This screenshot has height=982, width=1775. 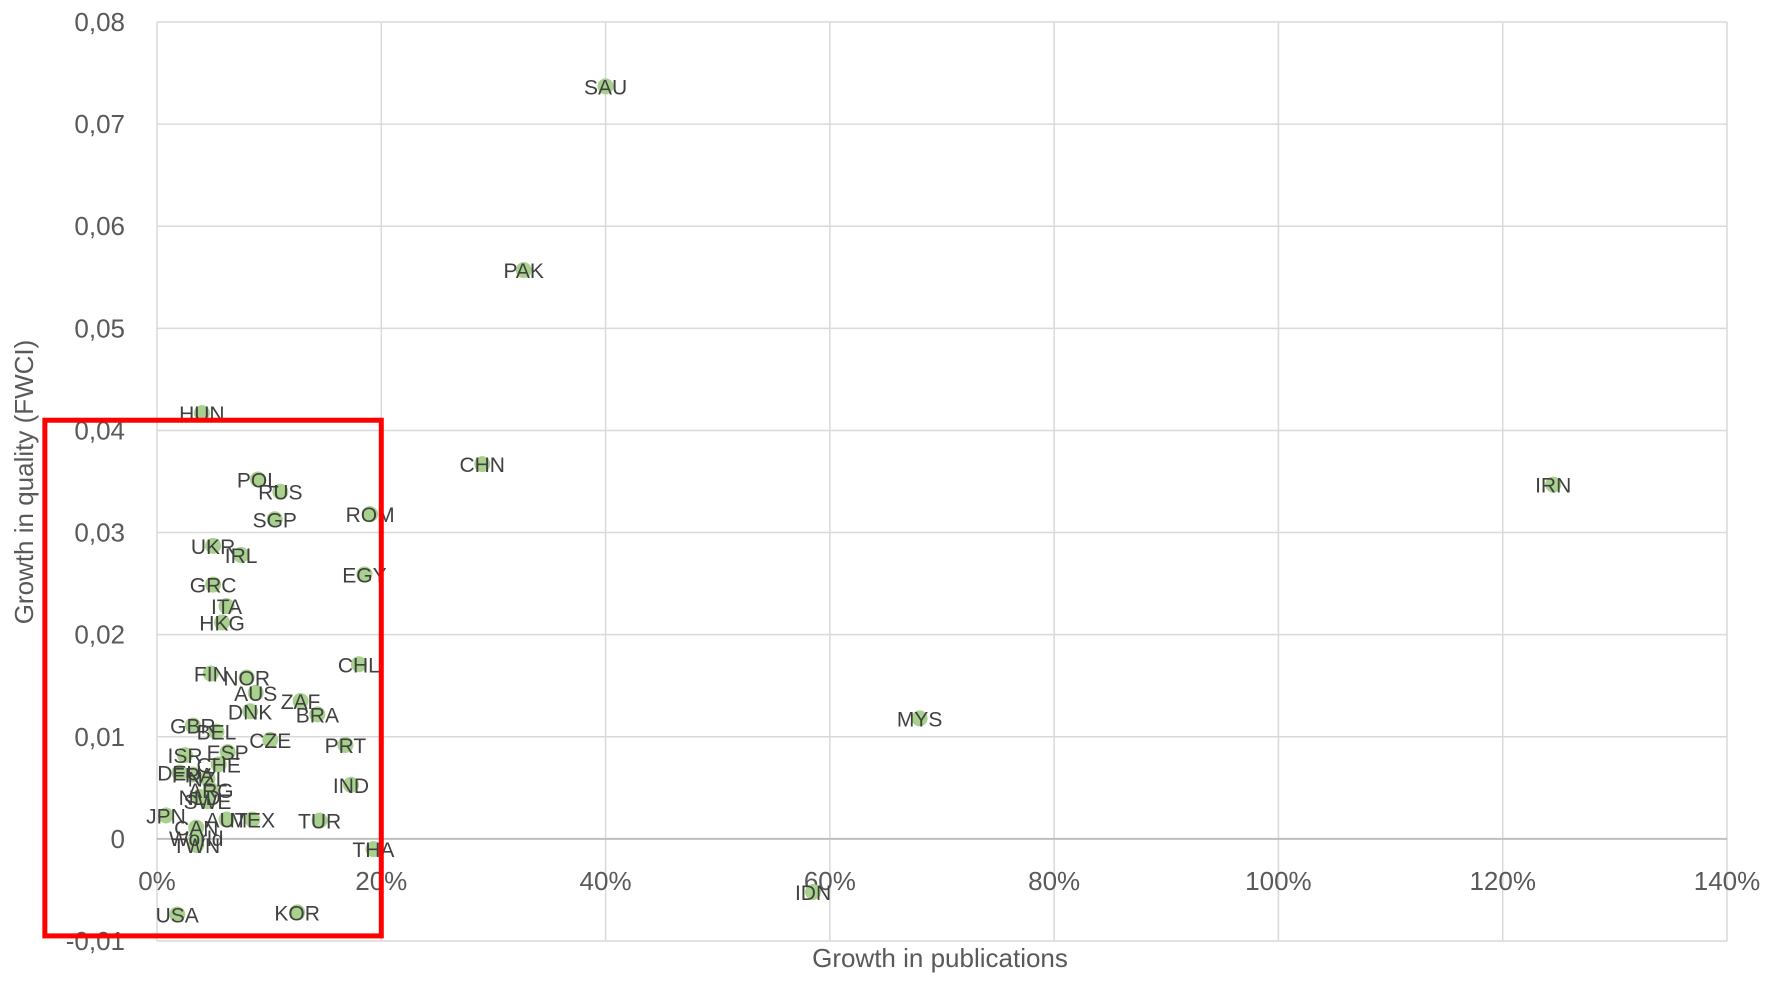 I want to click on highlight-rectangle, so click(x=213, y=678).